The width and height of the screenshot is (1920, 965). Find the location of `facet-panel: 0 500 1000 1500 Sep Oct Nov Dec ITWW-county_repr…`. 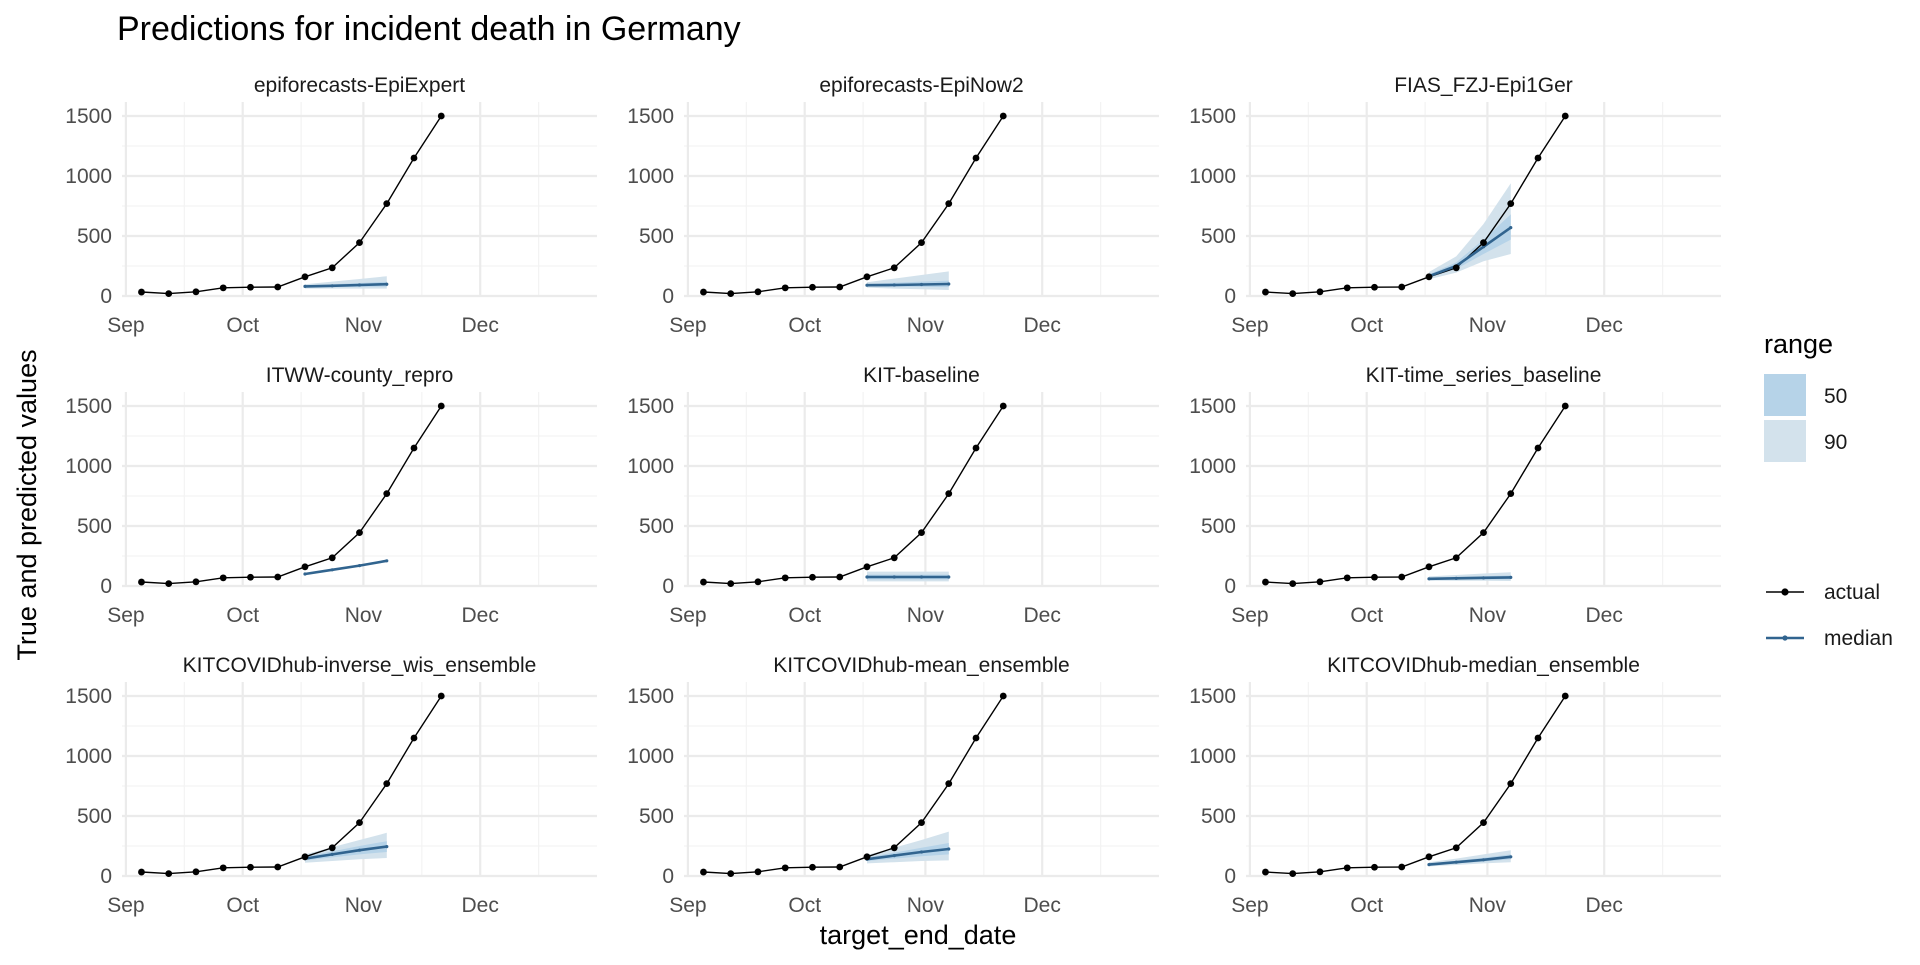

facet-panel: 0 500 1000 1500 Sep Oct Nov Dec ITWW-county_repr… is located at coordinates (331, 495).